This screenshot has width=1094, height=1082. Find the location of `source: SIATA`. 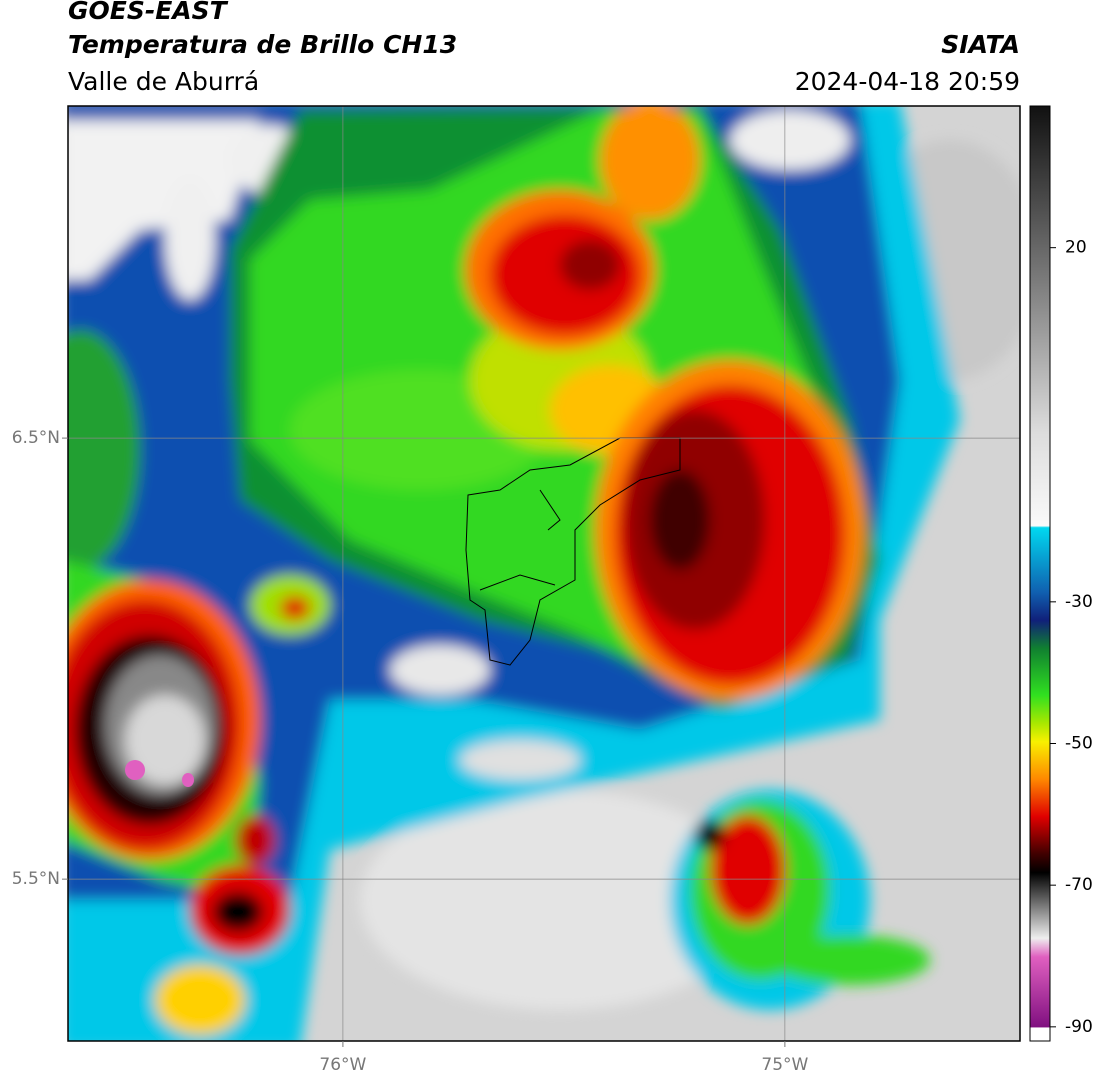

source: SIATA is located at coordinates (980, 44).